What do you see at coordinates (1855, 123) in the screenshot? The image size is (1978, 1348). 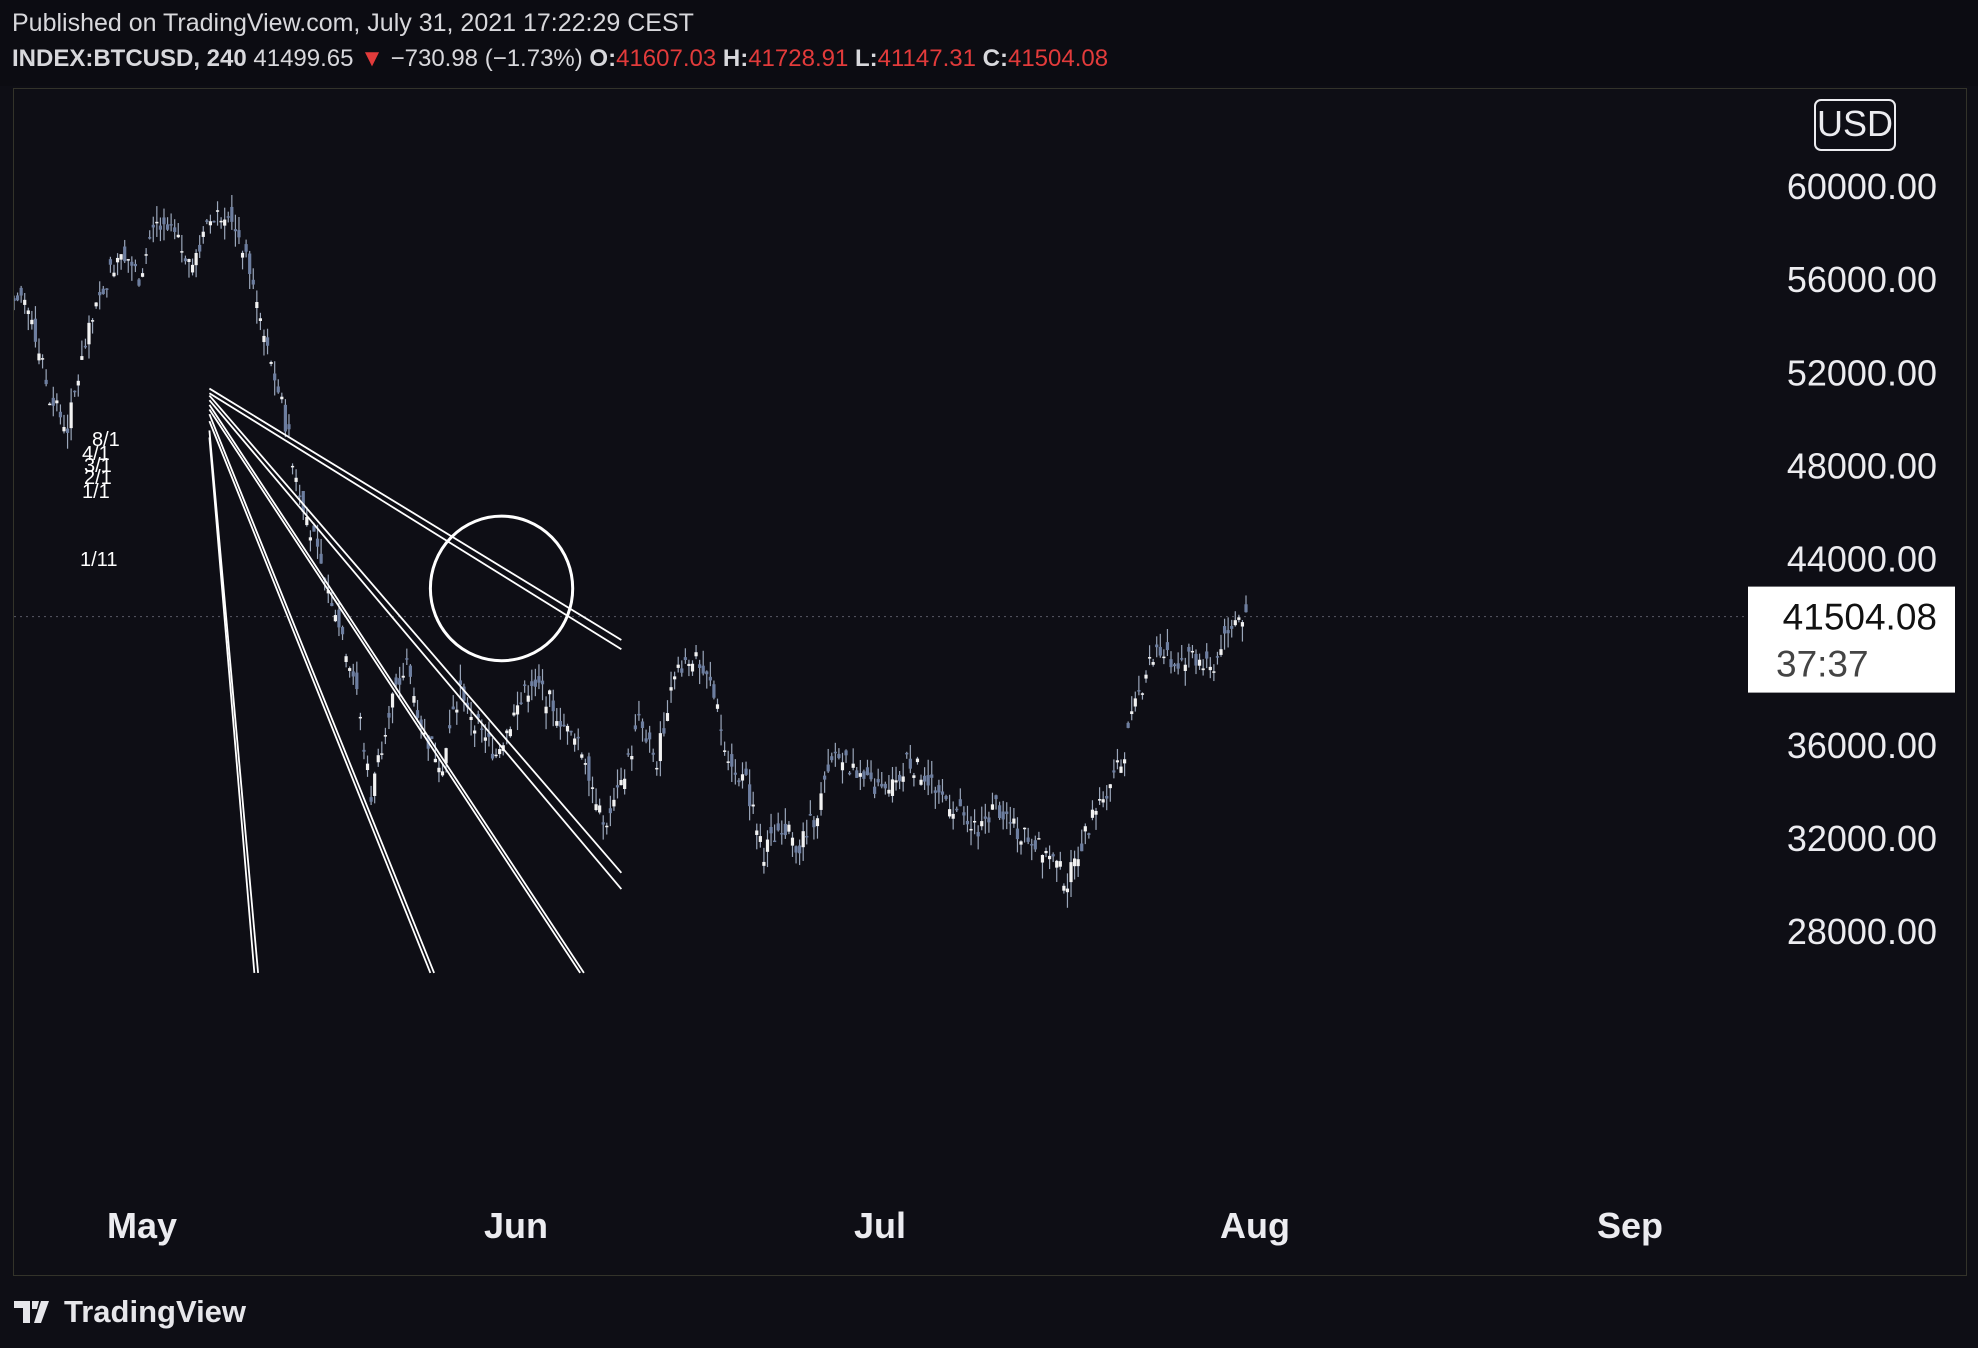 I see `currency-label: USD` at bounding box center [1855, 123].